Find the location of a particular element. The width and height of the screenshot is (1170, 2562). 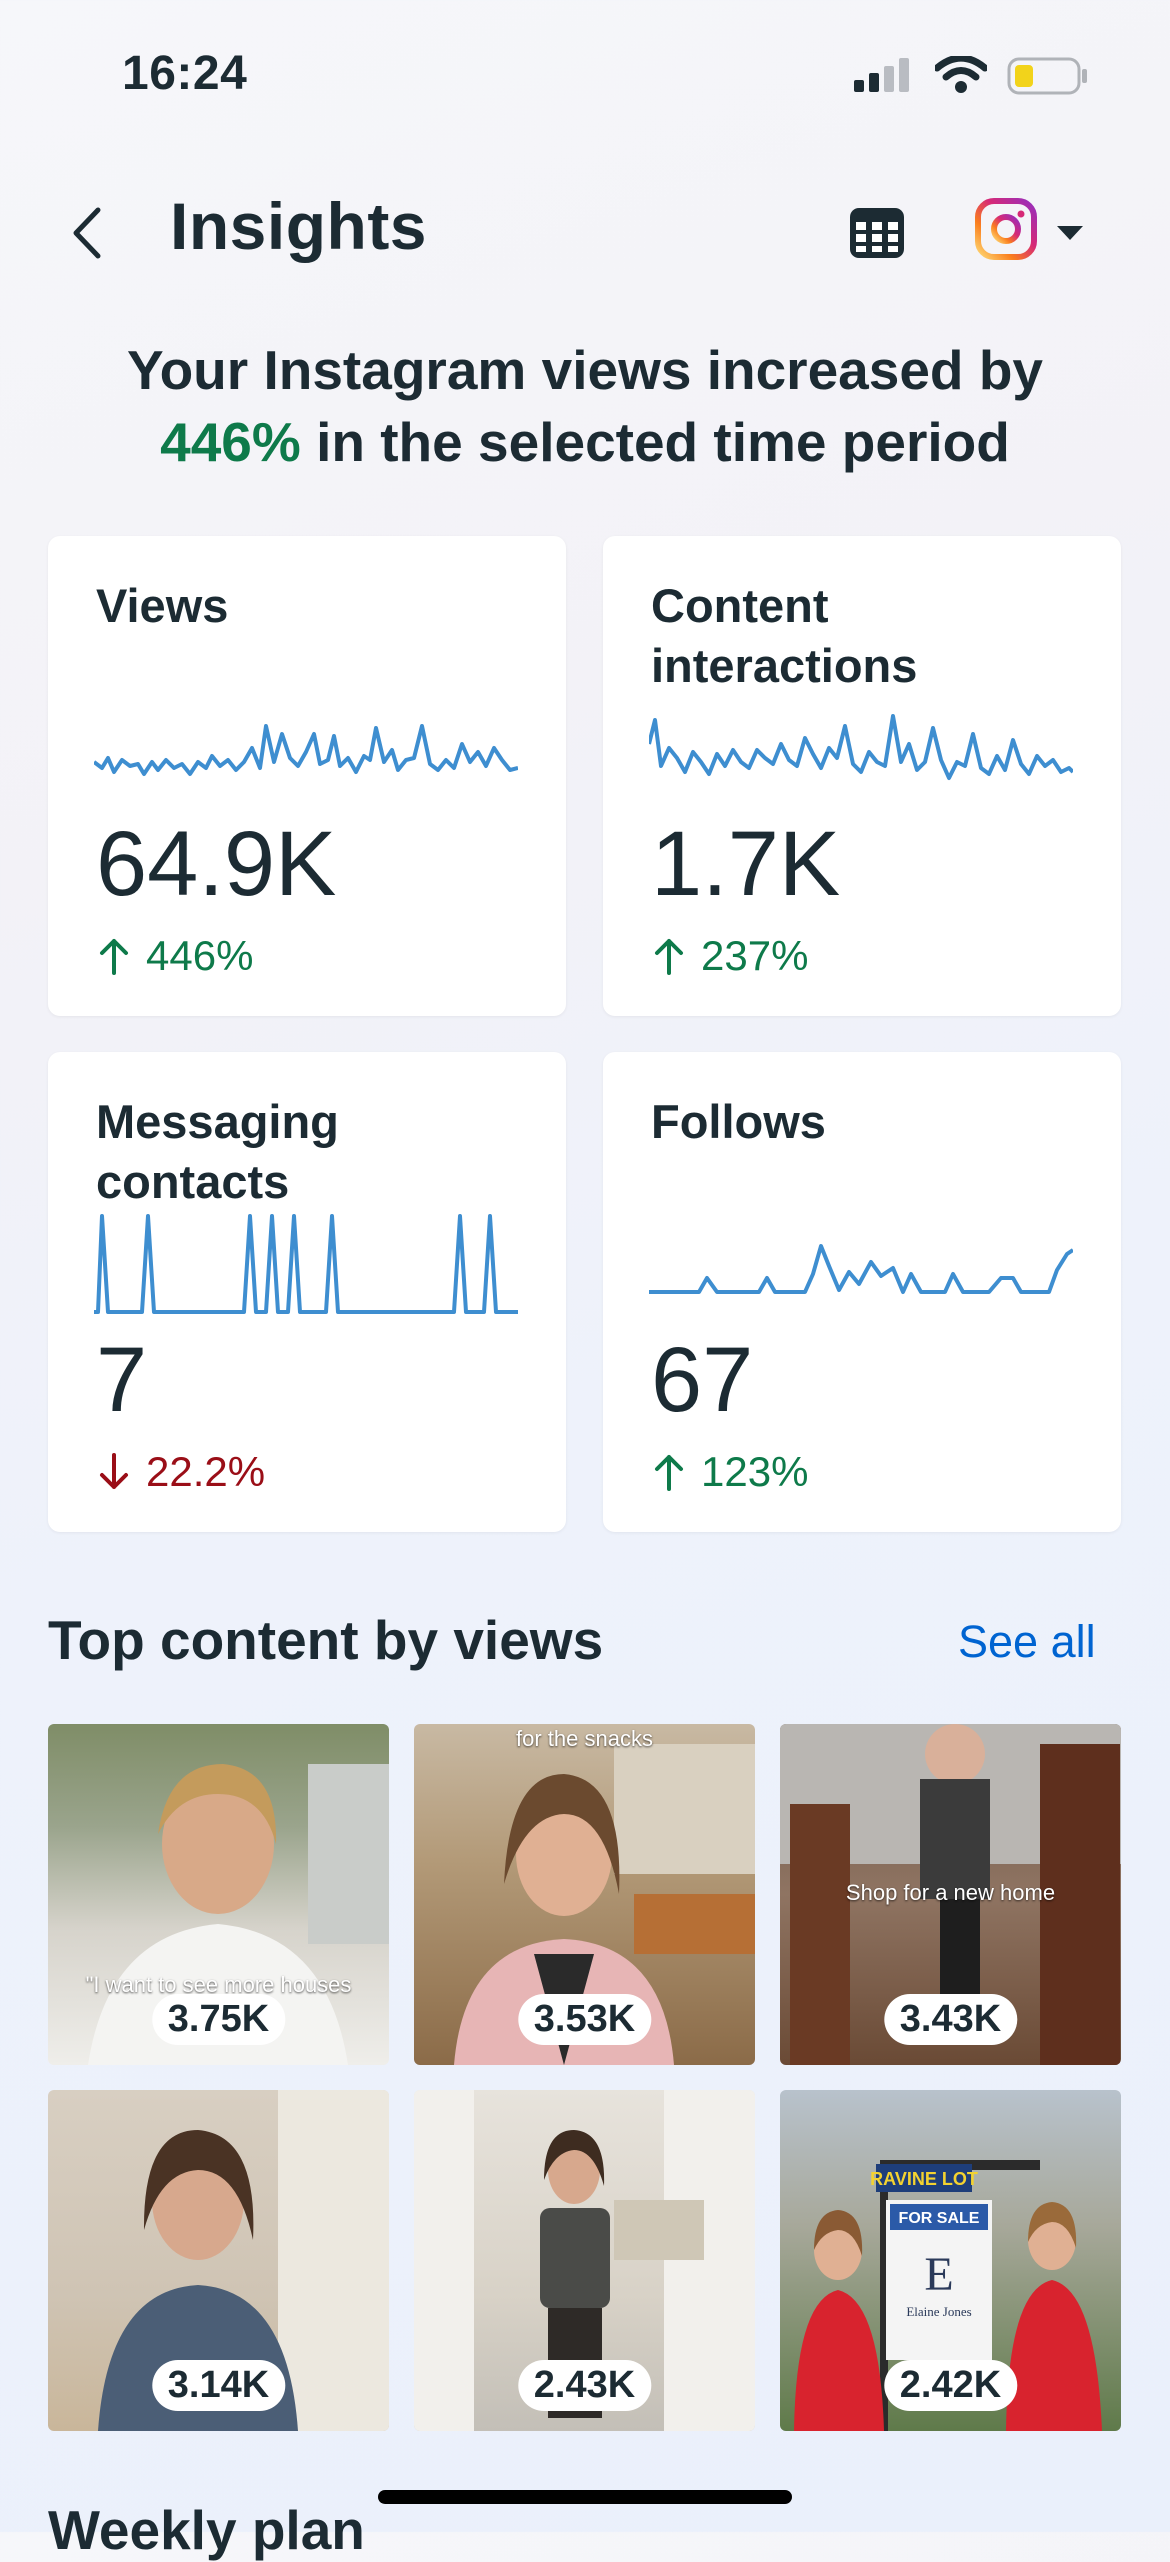

messaging-contacts-card: Messaging contacts 7 22.2% is located at coordinates (307, 1292).